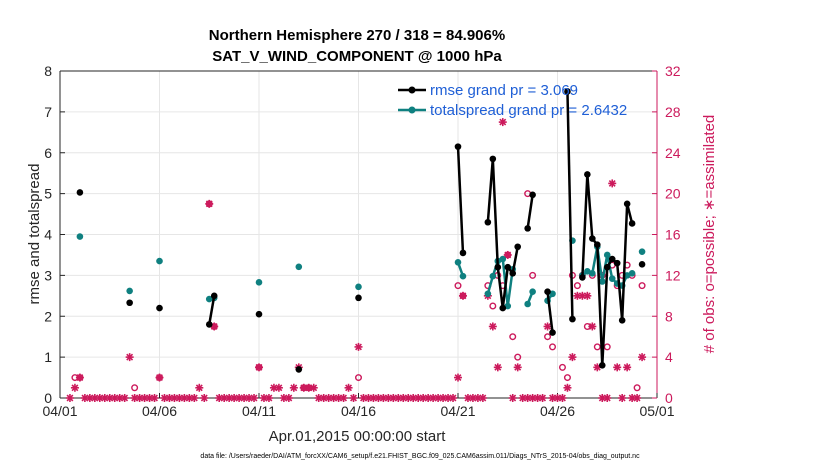  What do you see at coordinates (48, 194) in the screenshot?
I see `y-tick-label: 5` at bounding box center [48, 194].